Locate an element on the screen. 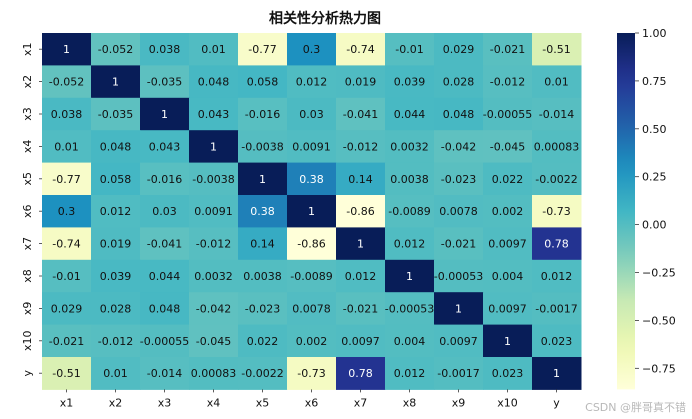  colorbar-tick-label: −0.50 is located at coordinates (659, 320).